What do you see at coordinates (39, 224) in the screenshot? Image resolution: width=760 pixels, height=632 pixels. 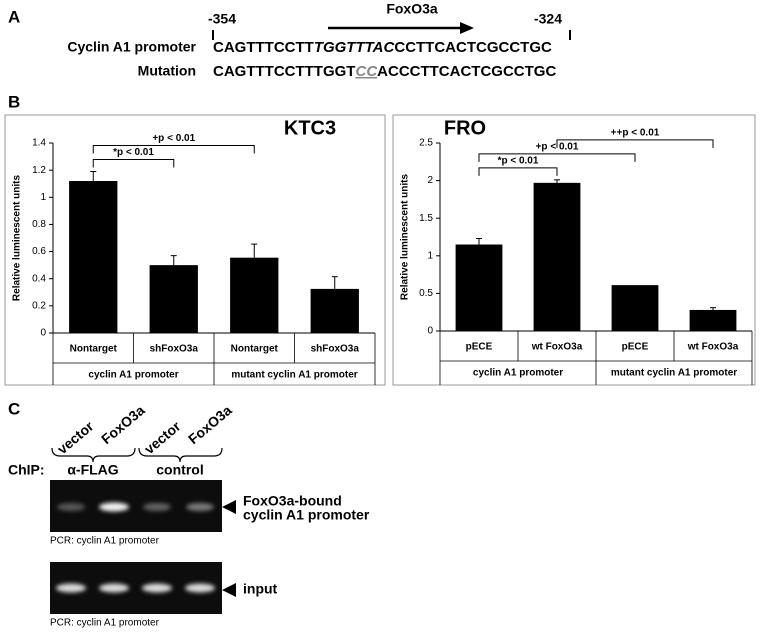 I see `y-tick-label: 0.8` at bounding box center [39, 224].